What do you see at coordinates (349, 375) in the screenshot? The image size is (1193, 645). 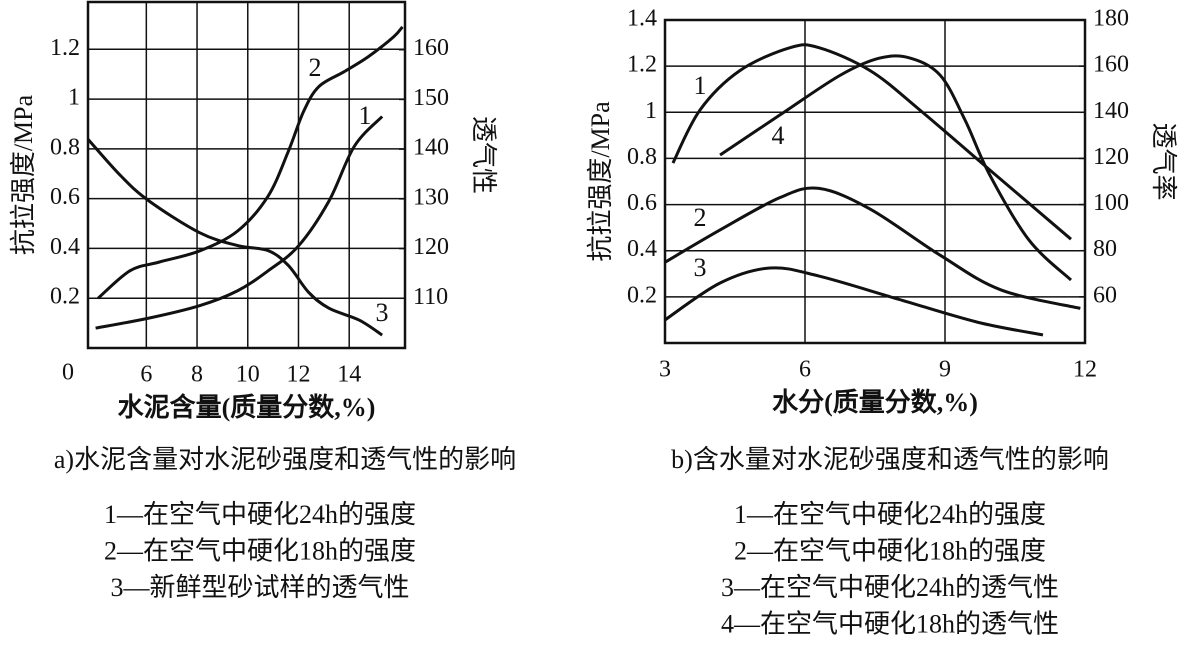 I see `x-tick-label: 14` at bounding box center [349, 375].